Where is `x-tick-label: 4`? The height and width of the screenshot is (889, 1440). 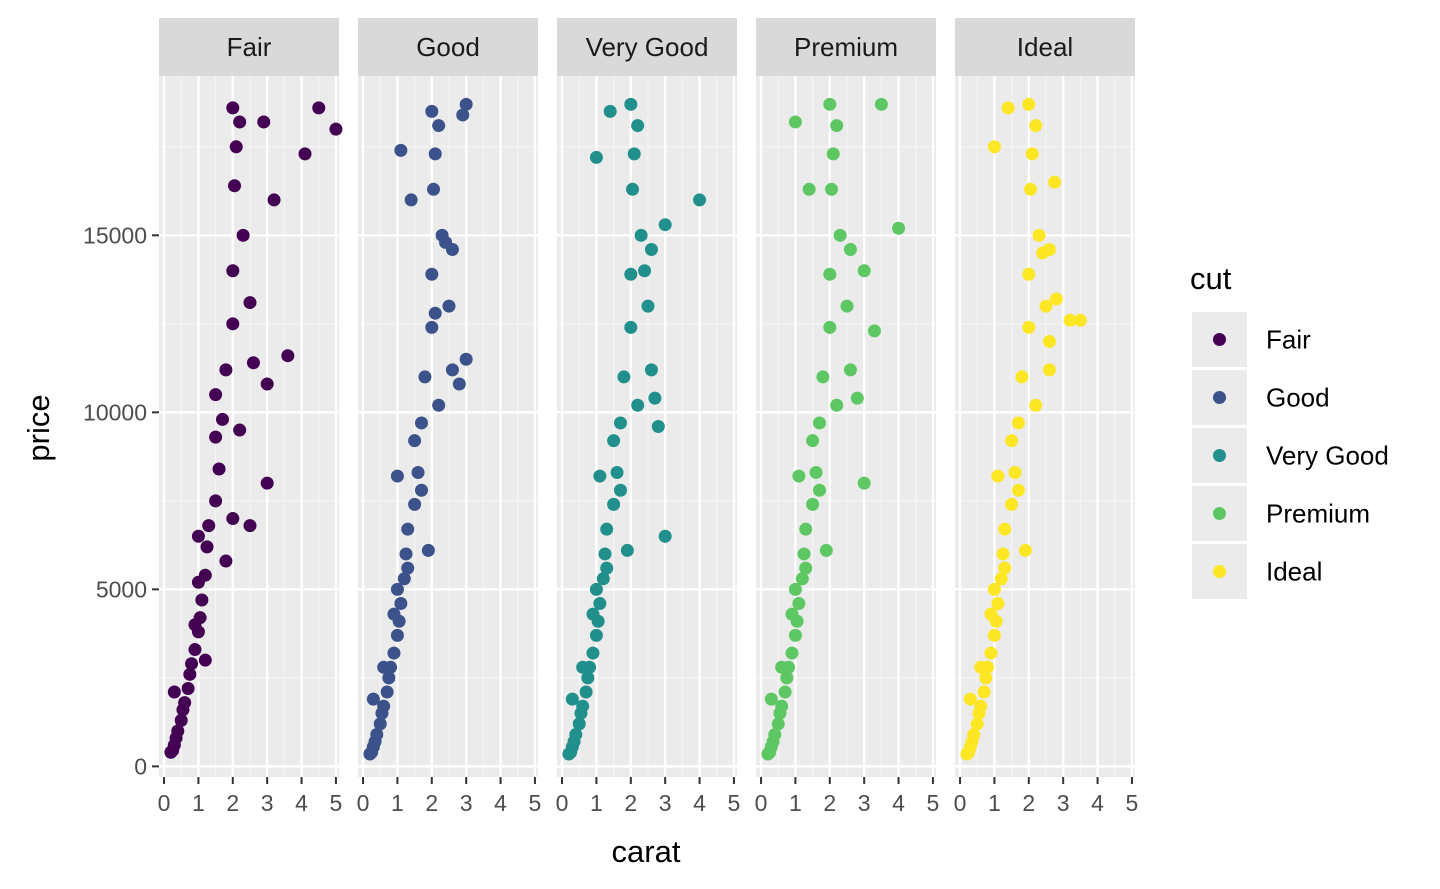 x-tick-label: 4 is located at coordinates (1097, 803).